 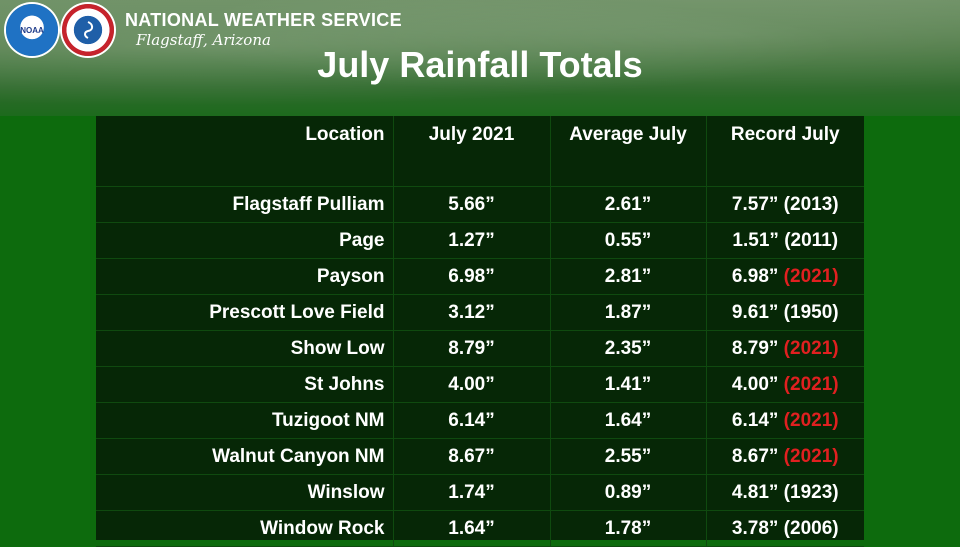 What do you see at coordinates (472, 276) in the screenshot?
I see `july-2021-cell: 6.98”` at bounding box center [472, 276].